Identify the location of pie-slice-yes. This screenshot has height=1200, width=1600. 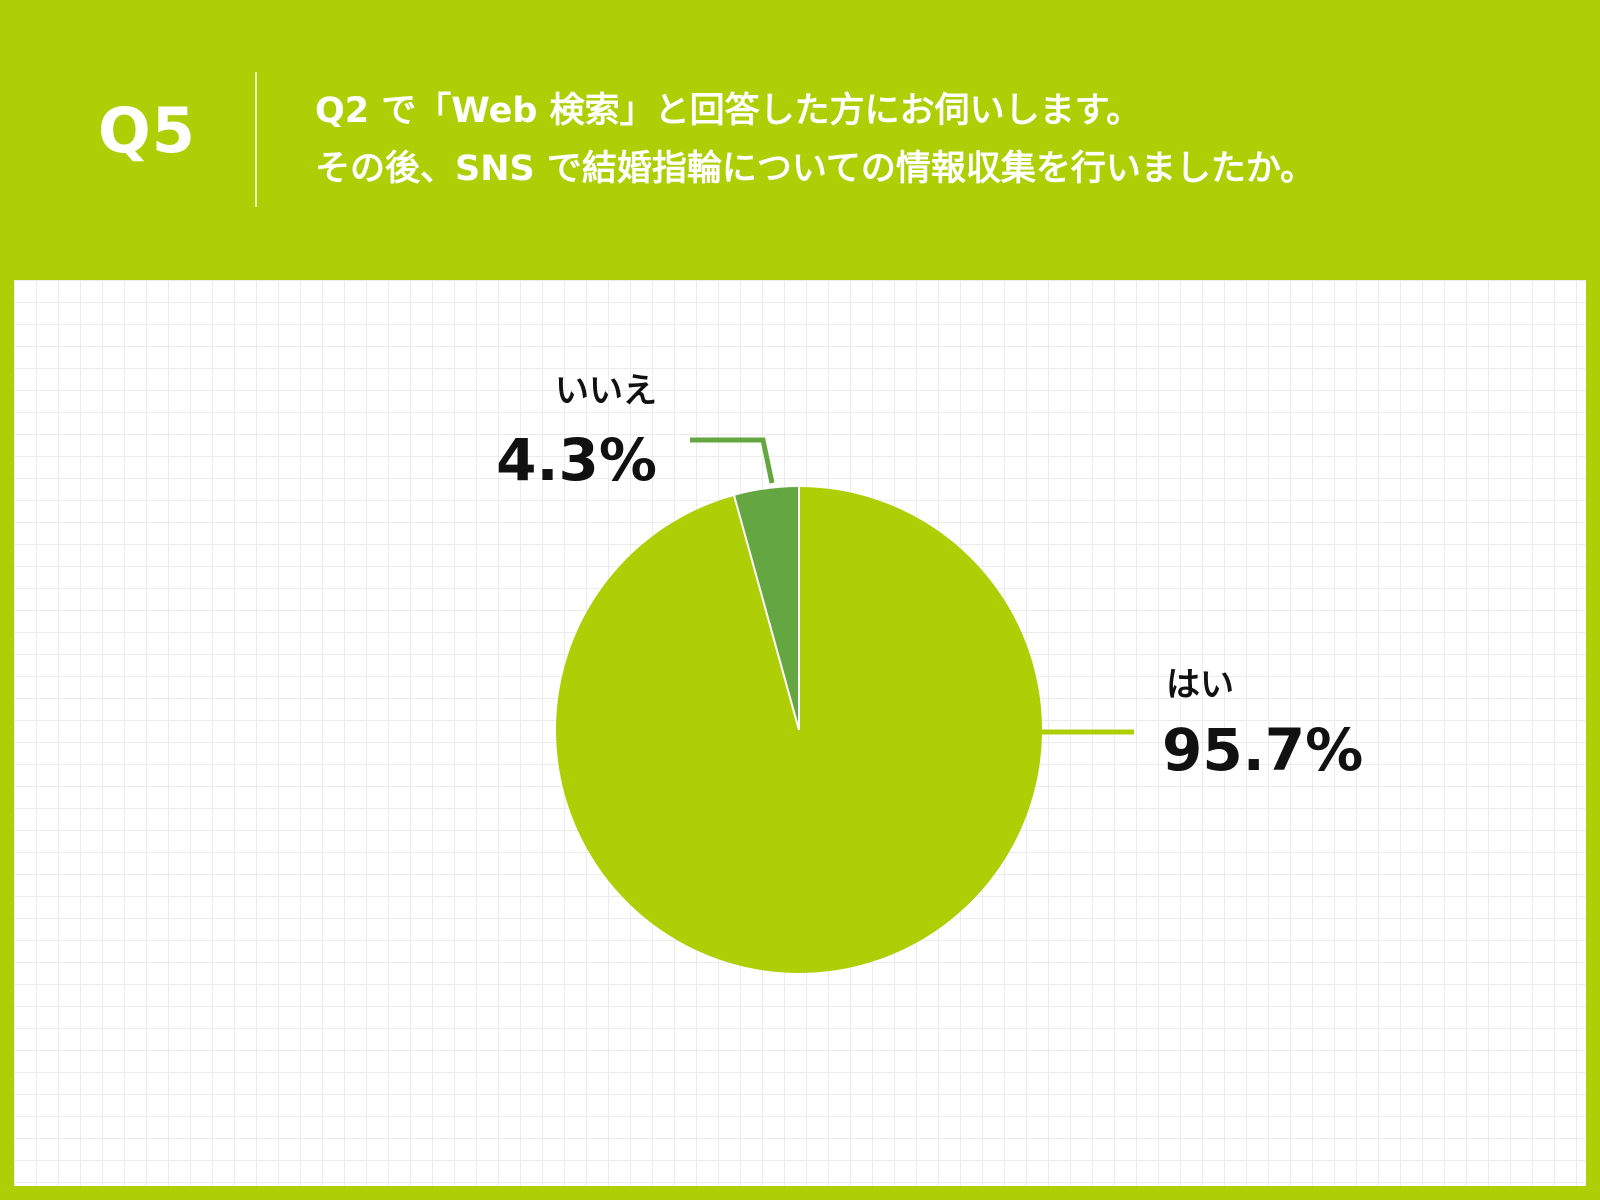
(799, 730).